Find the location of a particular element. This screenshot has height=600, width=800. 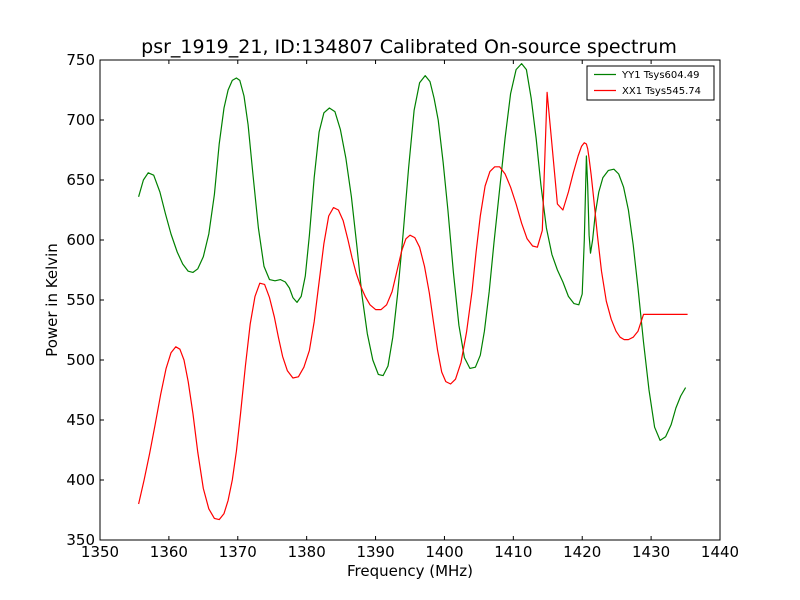

legend: YY1 Tsys604.49 XX1 Tsys545.74 is located at coordinates (650, 83).